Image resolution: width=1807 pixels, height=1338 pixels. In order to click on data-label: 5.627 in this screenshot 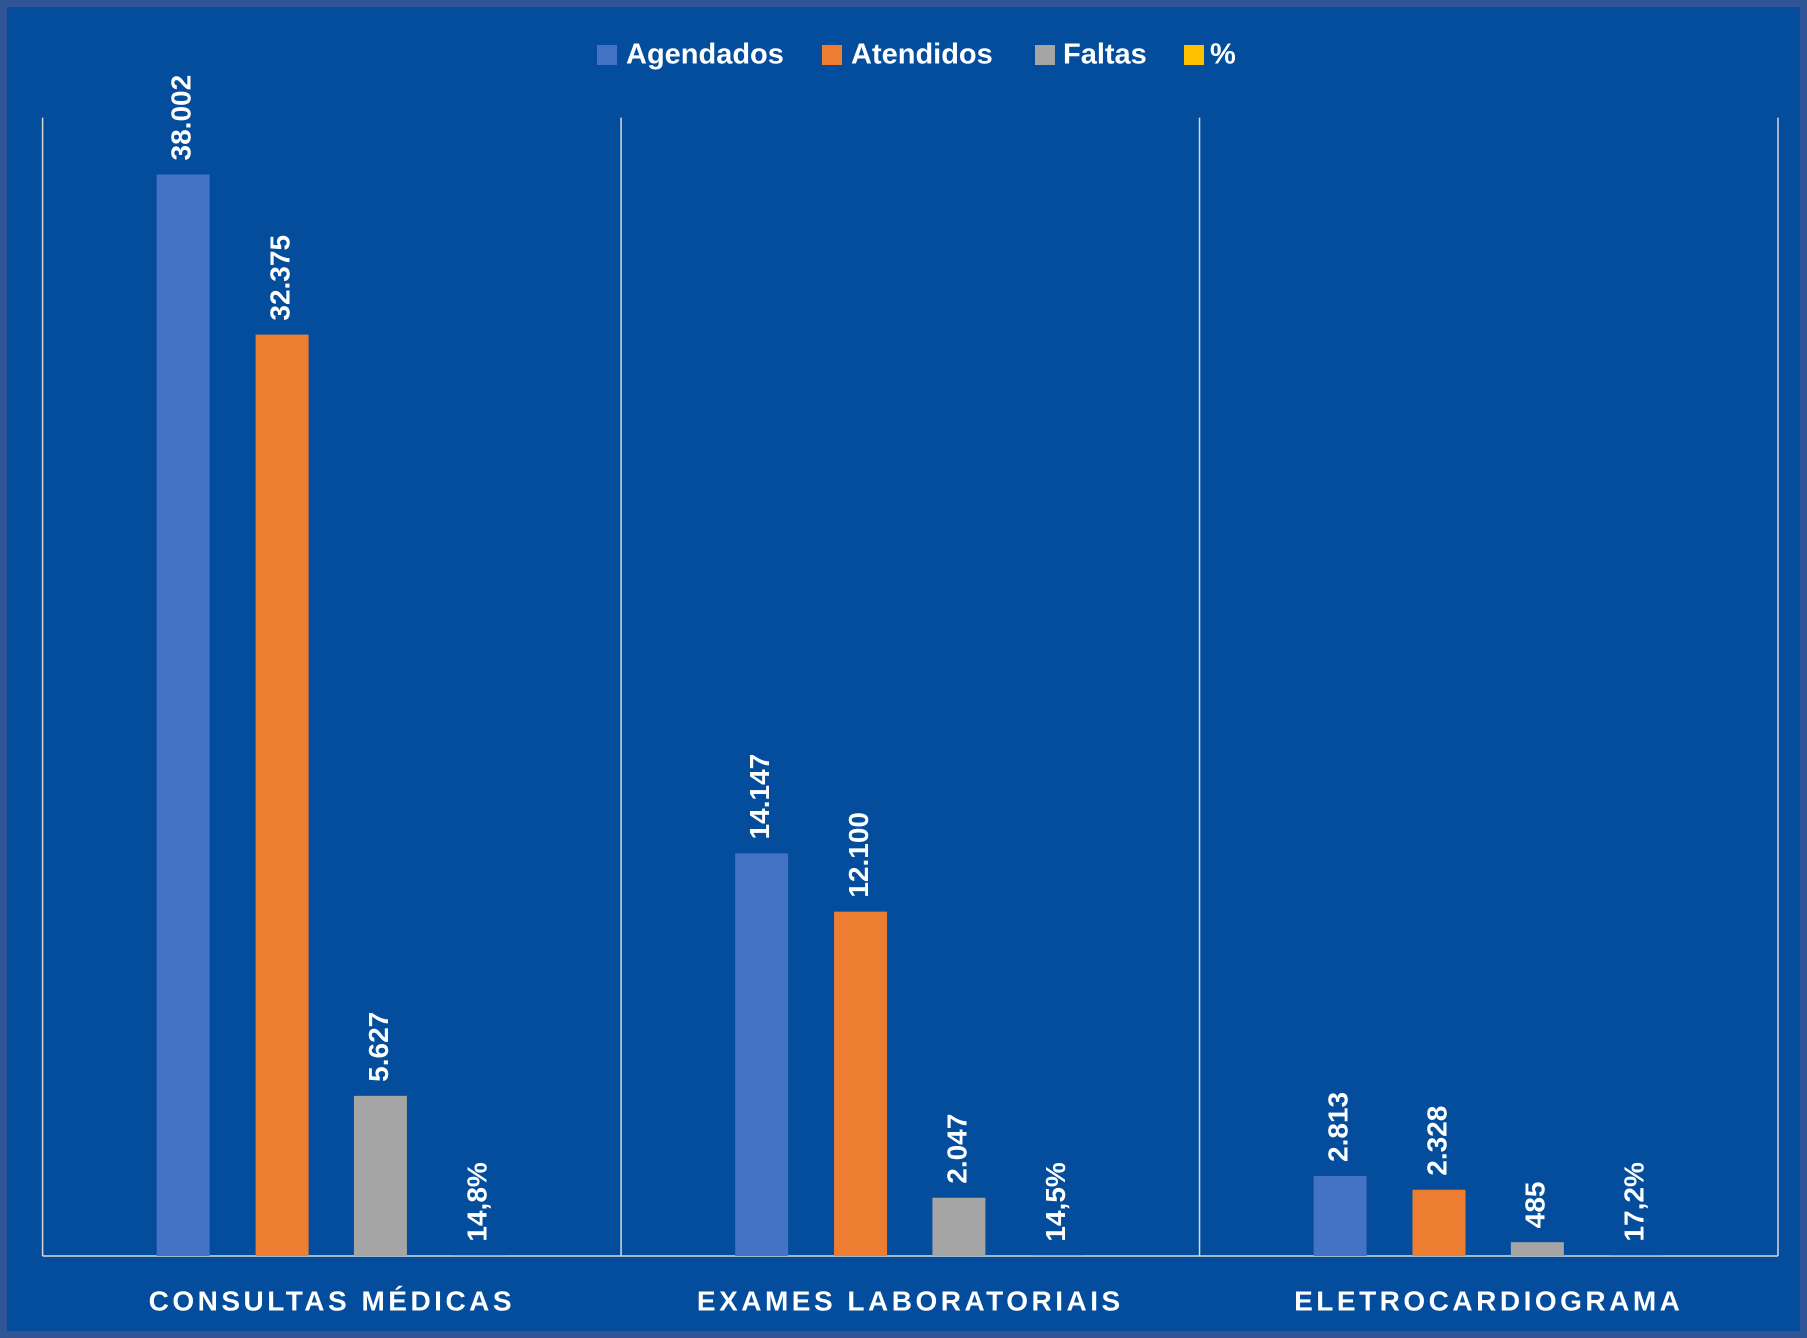, I will do `click(378, 1047)`.